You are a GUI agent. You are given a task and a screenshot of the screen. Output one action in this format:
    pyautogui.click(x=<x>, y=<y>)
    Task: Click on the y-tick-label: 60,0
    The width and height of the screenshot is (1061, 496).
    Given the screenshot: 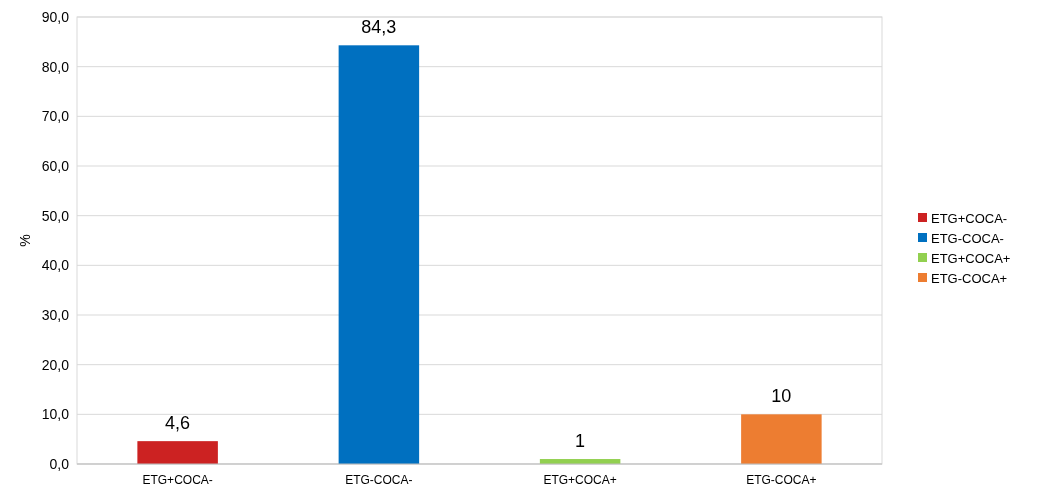 What is the action you would take?
    pyautogui.click(x=55, y=165)
    